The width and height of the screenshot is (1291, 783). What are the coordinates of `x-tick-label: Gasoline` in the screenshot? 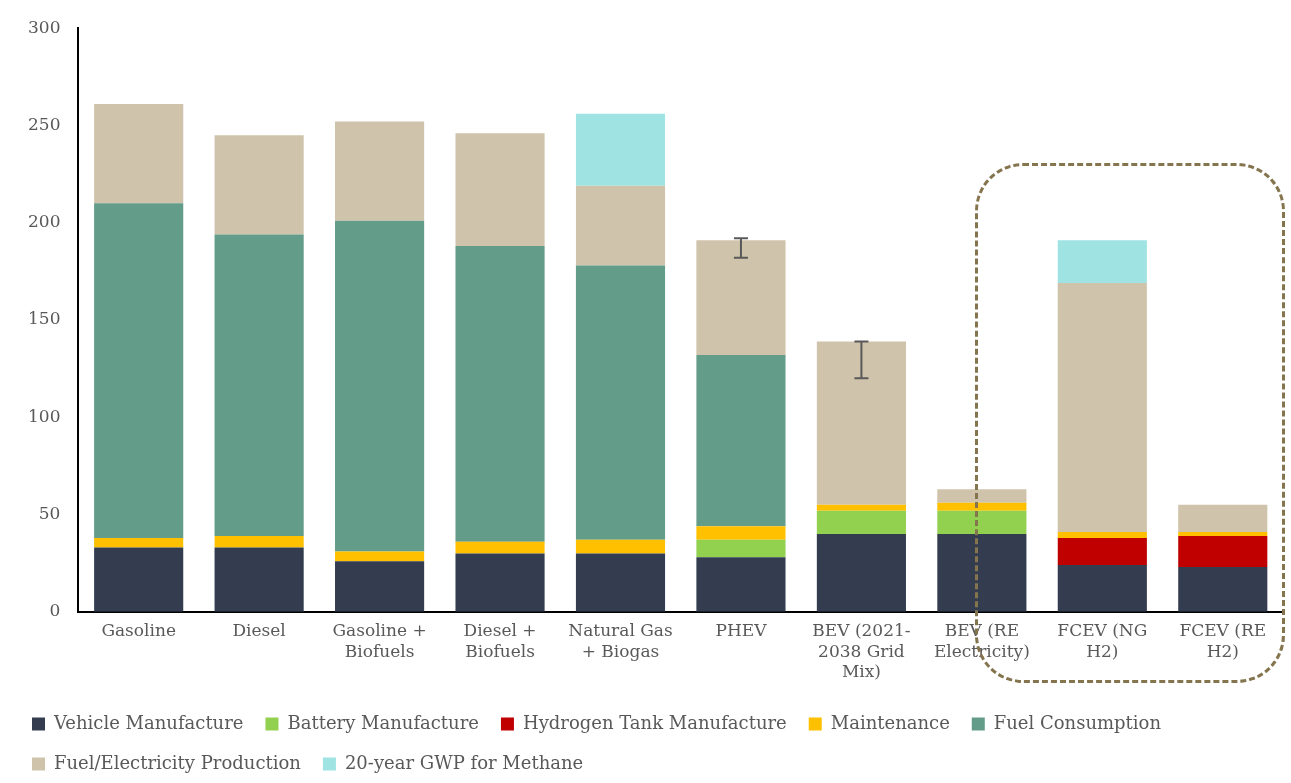 It's located at (138, 630).